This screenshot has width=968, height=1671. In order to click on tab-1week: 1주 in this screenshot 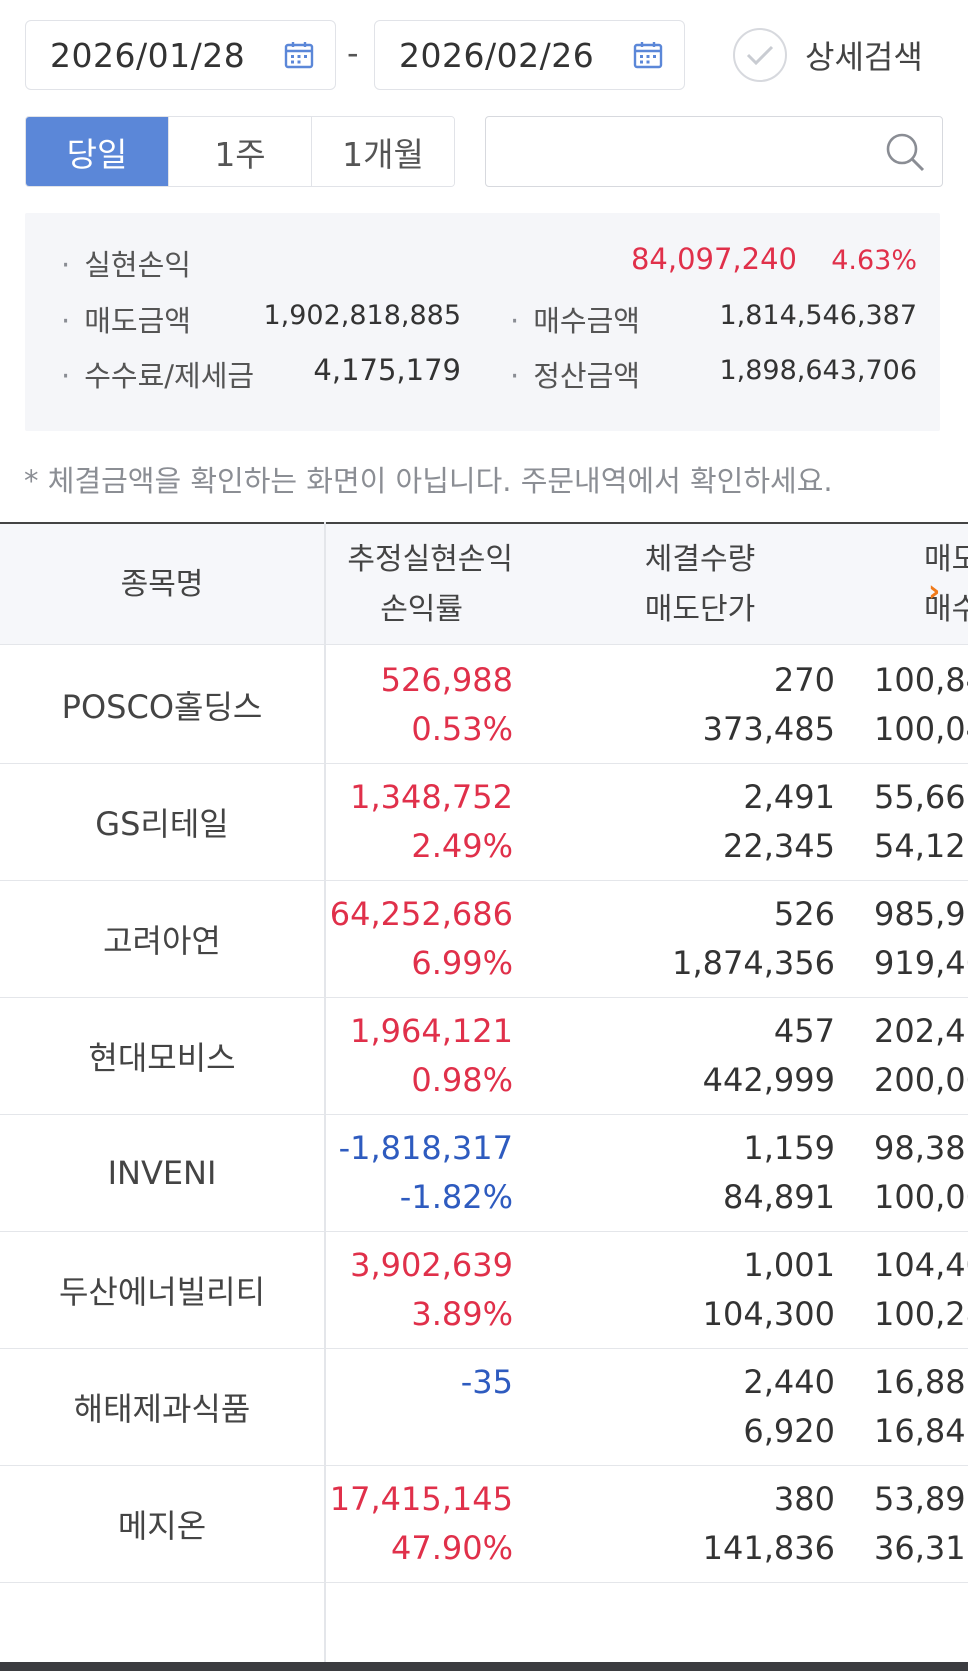, I will do `click(239, 151)`.